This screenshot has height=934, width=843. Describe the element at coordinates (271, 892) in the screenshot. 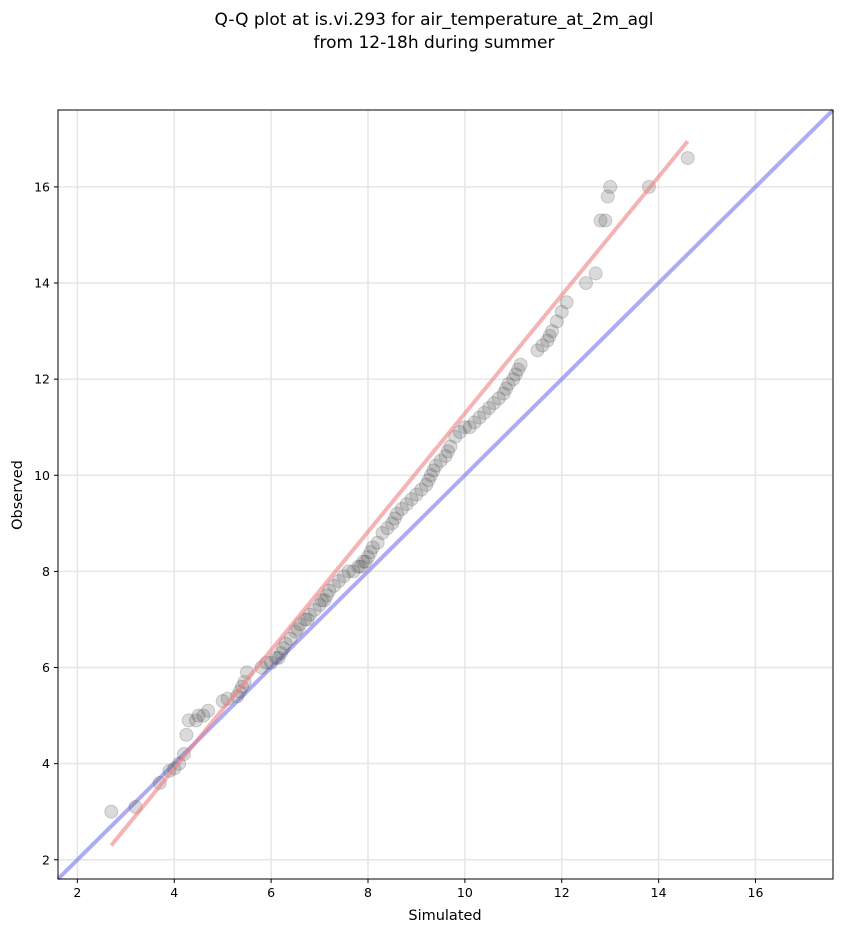

I see `x-tick-label: 6` at that location.